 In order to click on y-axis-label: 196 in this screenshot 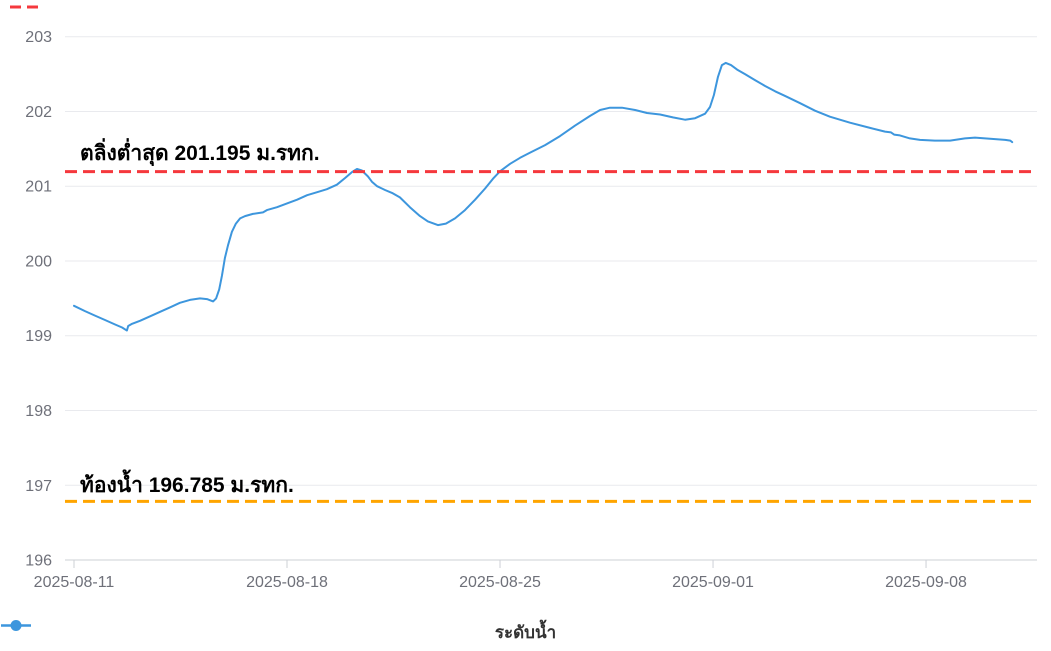, I will do `click(38, 561)`.